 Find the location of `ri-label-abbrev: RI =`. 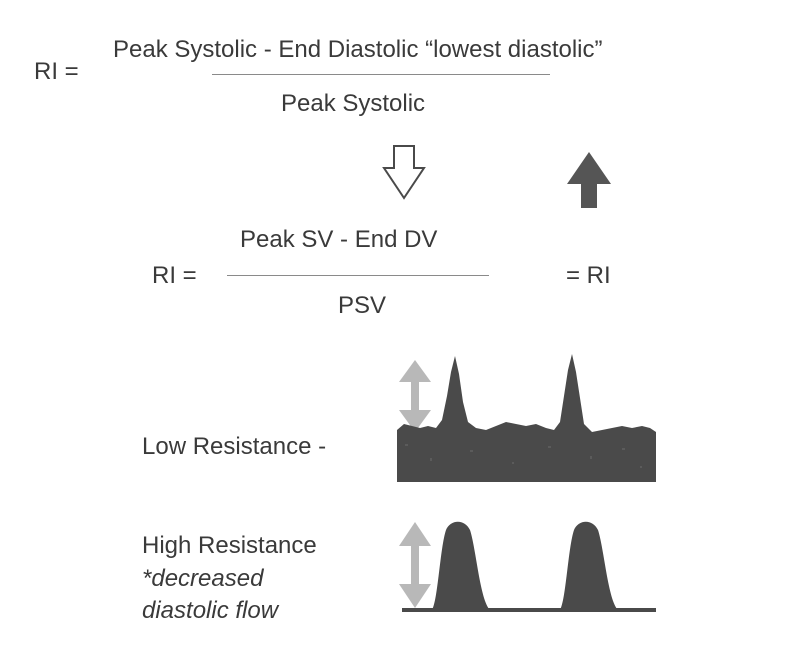

ri-label-abbrev: RI = is located at coordinates (174, 275).